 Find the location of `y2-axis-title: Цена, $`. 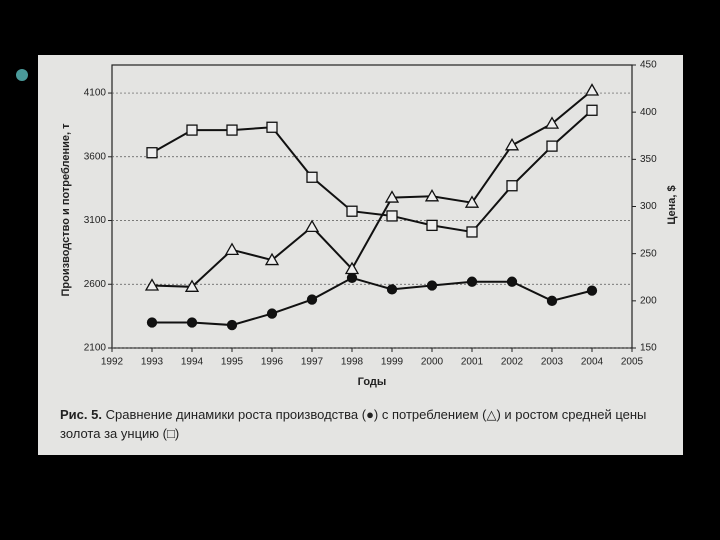

y2-axis-title: Цена, $ is located at coordinates (672, 204).